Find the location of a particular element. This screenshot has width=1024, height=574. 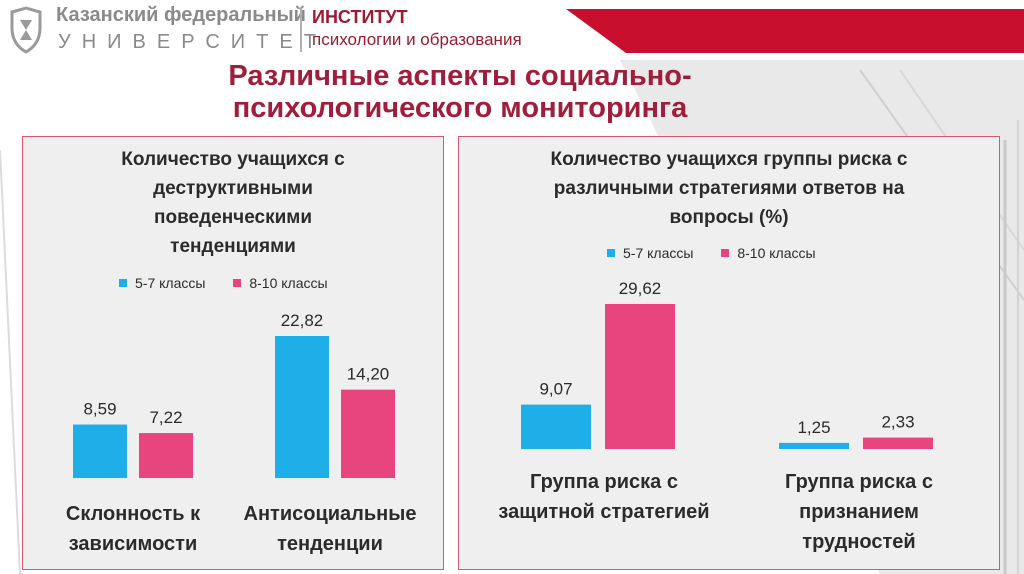

chart-title-line: деструктивными is located at coordinates (233, 188).